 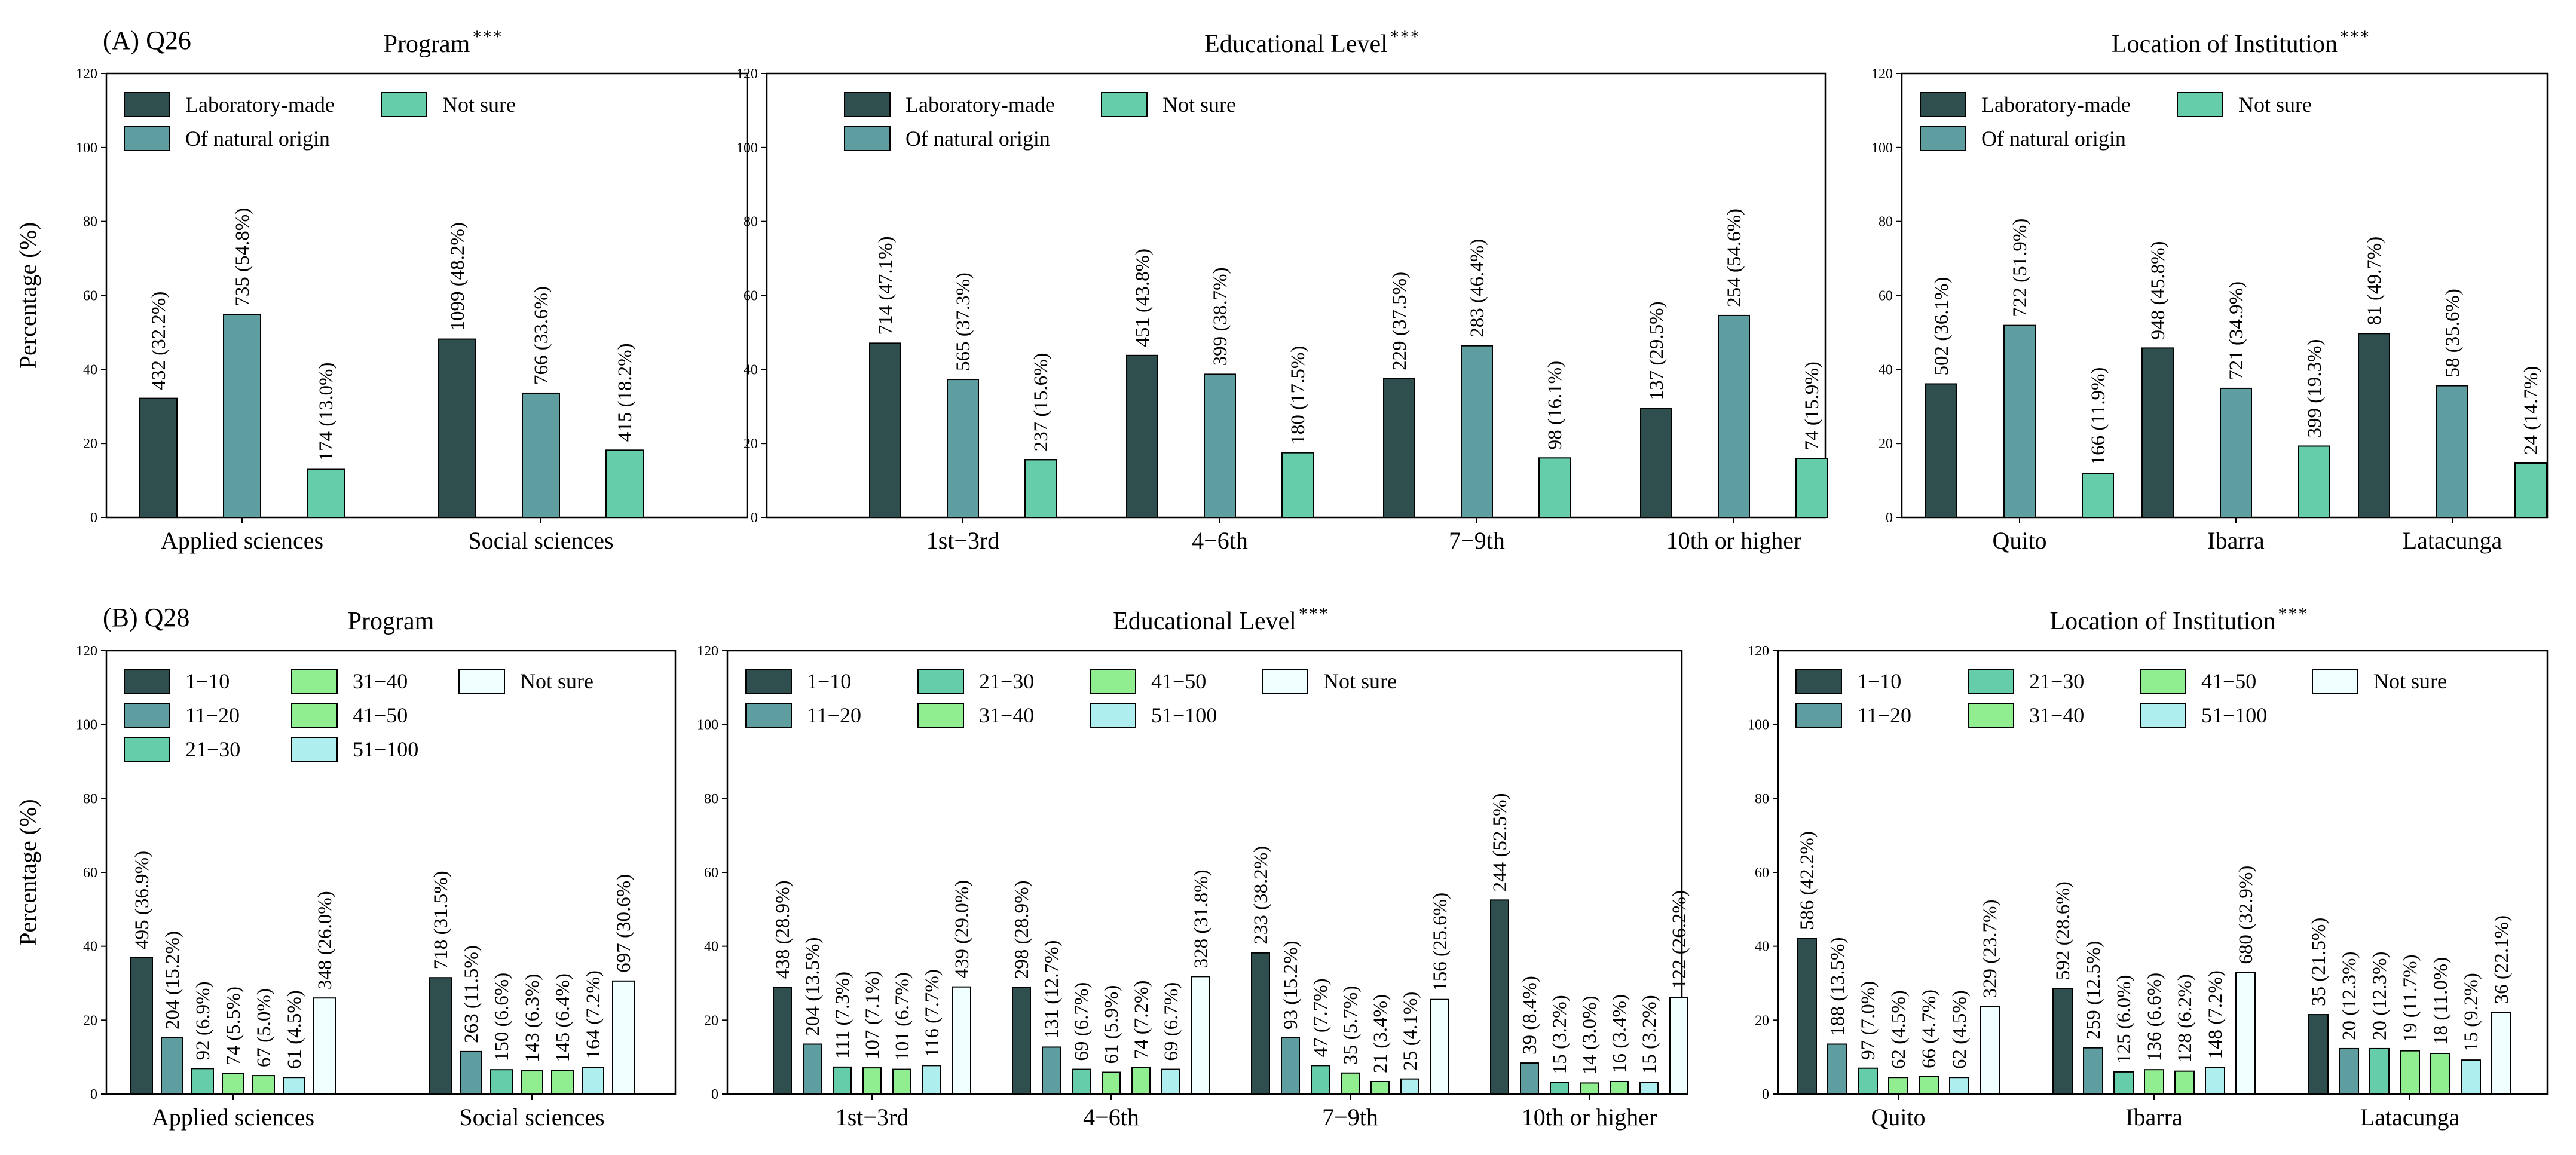 I want to click on bar-value-label: 298 (28.9%), so click(x=1022, y=929).